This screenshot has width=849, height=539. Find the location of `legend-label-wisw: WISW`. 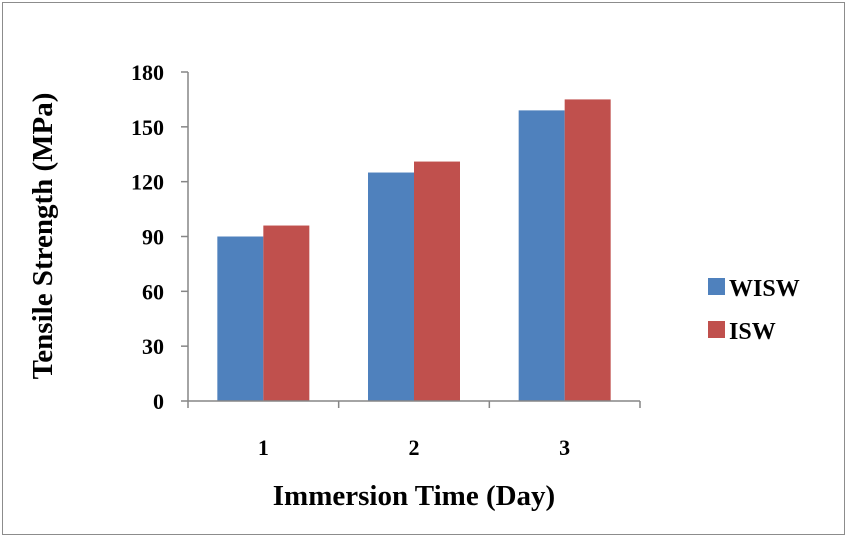

legend-label-wisw: WISW is located at coordinates (764, 289).